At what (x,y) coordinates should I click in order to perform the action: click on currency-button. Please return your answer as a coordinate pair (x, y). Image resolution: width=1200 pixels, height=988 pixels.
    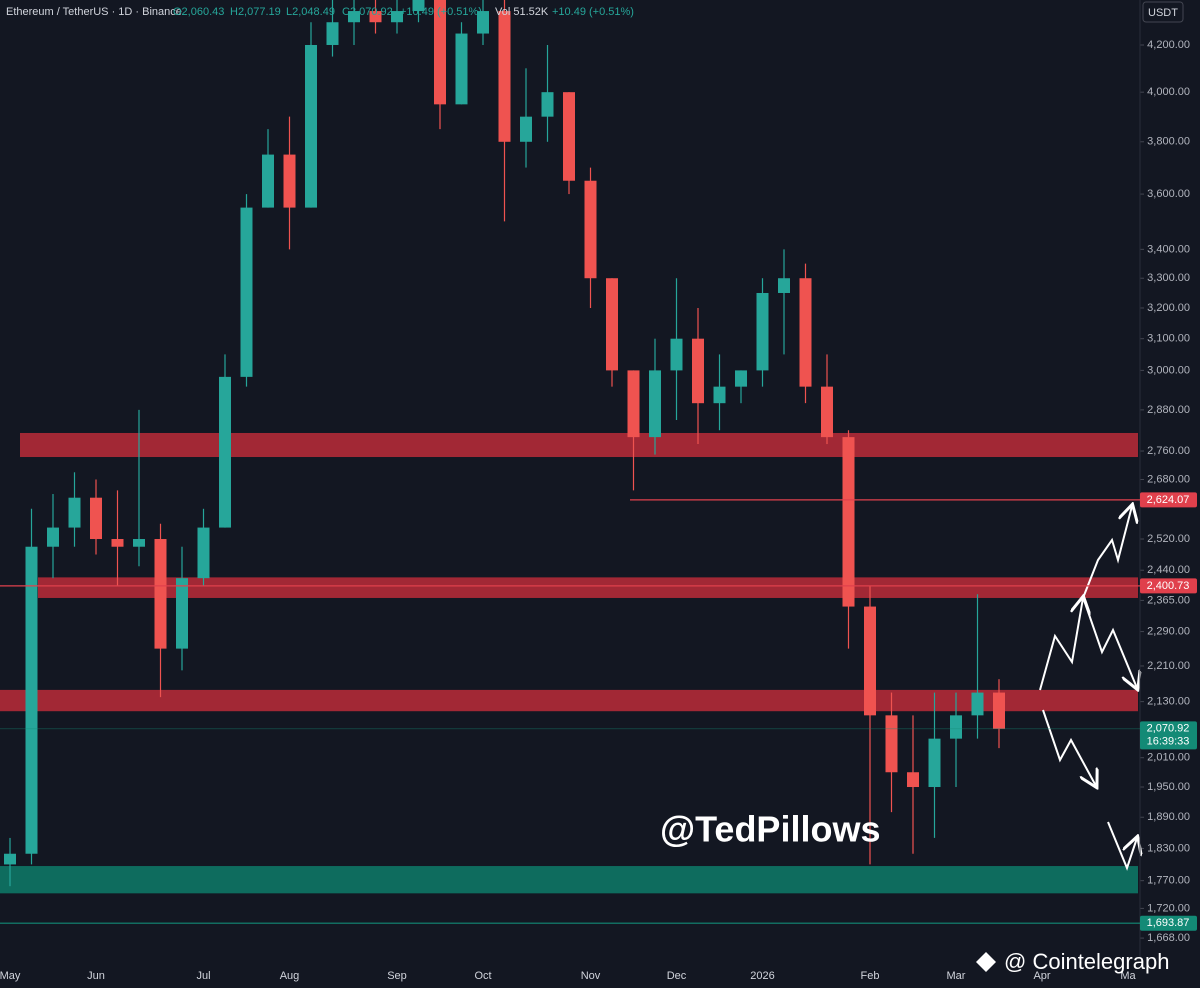
    Looking at the image, I should click on (1163, 12).